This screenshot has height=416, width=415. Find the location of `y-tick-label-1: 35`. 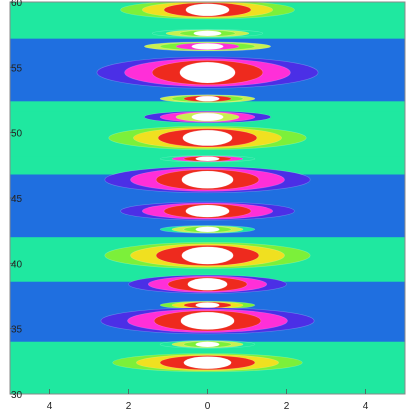

y-tick-label-1: 35 is located at coordinates (17, 330).